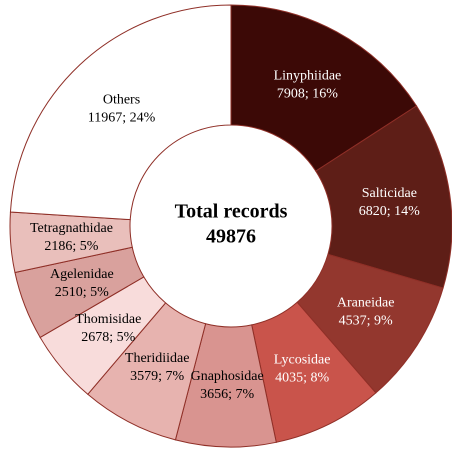 This screenshot has height=456, width=452. What do you see at coordinates (307, 94) in the screenshot?
I see `slice-value: 7908; 16%` at bounding box center [307, 94].